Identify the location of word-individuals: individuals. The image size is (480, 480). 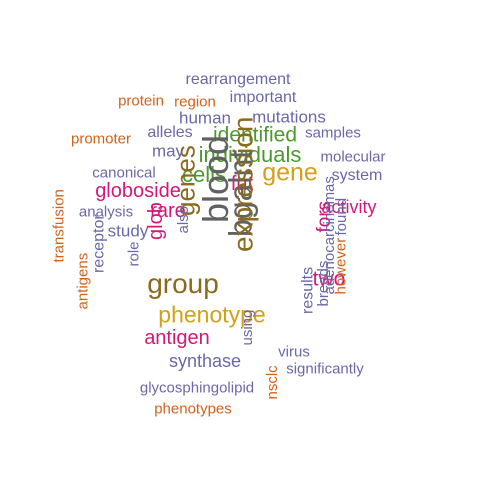
(250, 154).